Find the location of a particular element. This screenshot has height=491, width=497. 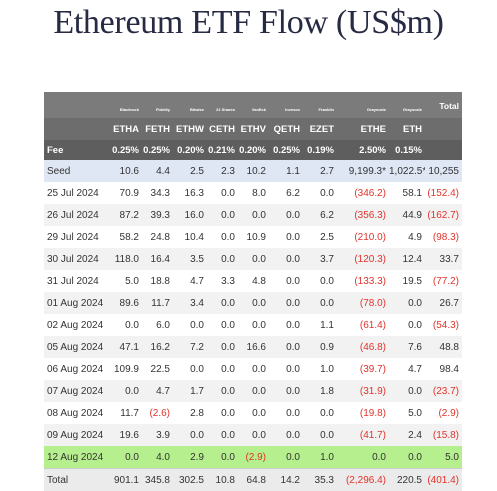

row-label: 26 Jul 2024 is located at coordinates (73, 215).